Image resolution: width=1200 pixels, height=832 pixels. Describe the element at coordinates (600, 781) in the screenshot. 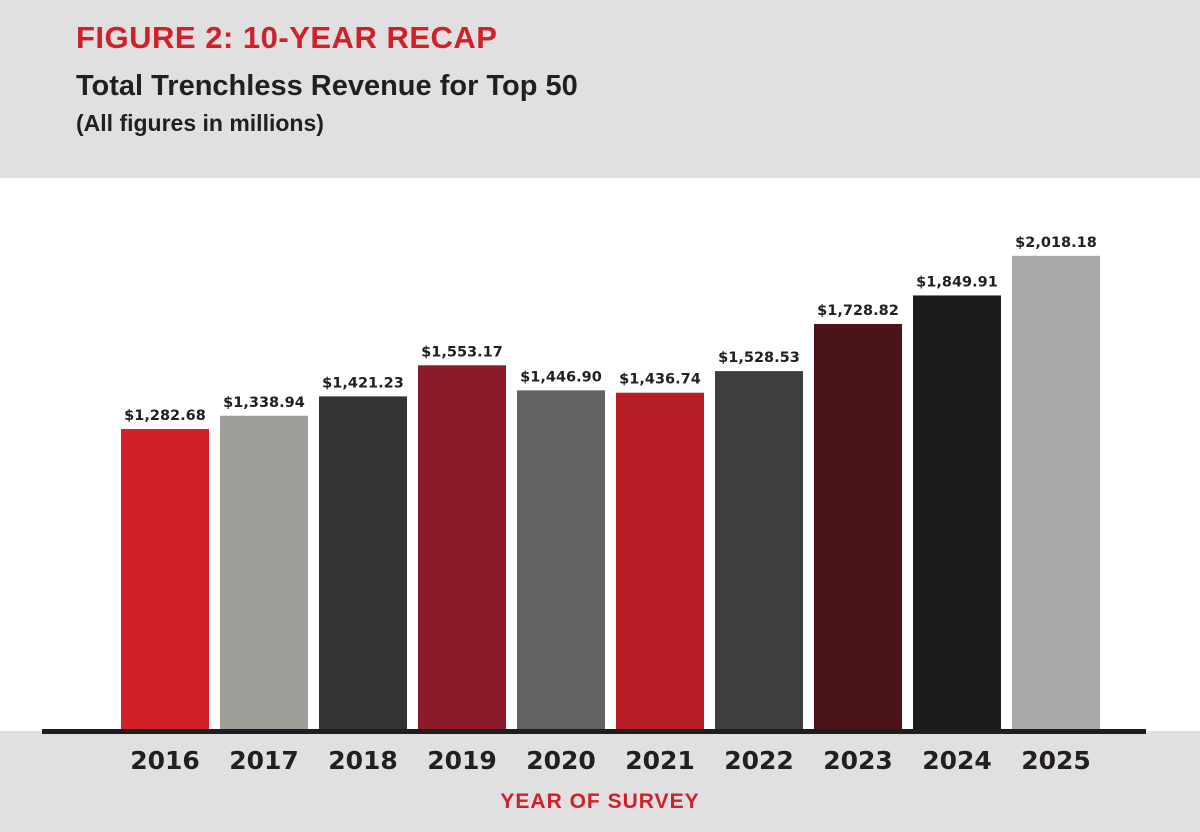

I see `footer-band` at that location.